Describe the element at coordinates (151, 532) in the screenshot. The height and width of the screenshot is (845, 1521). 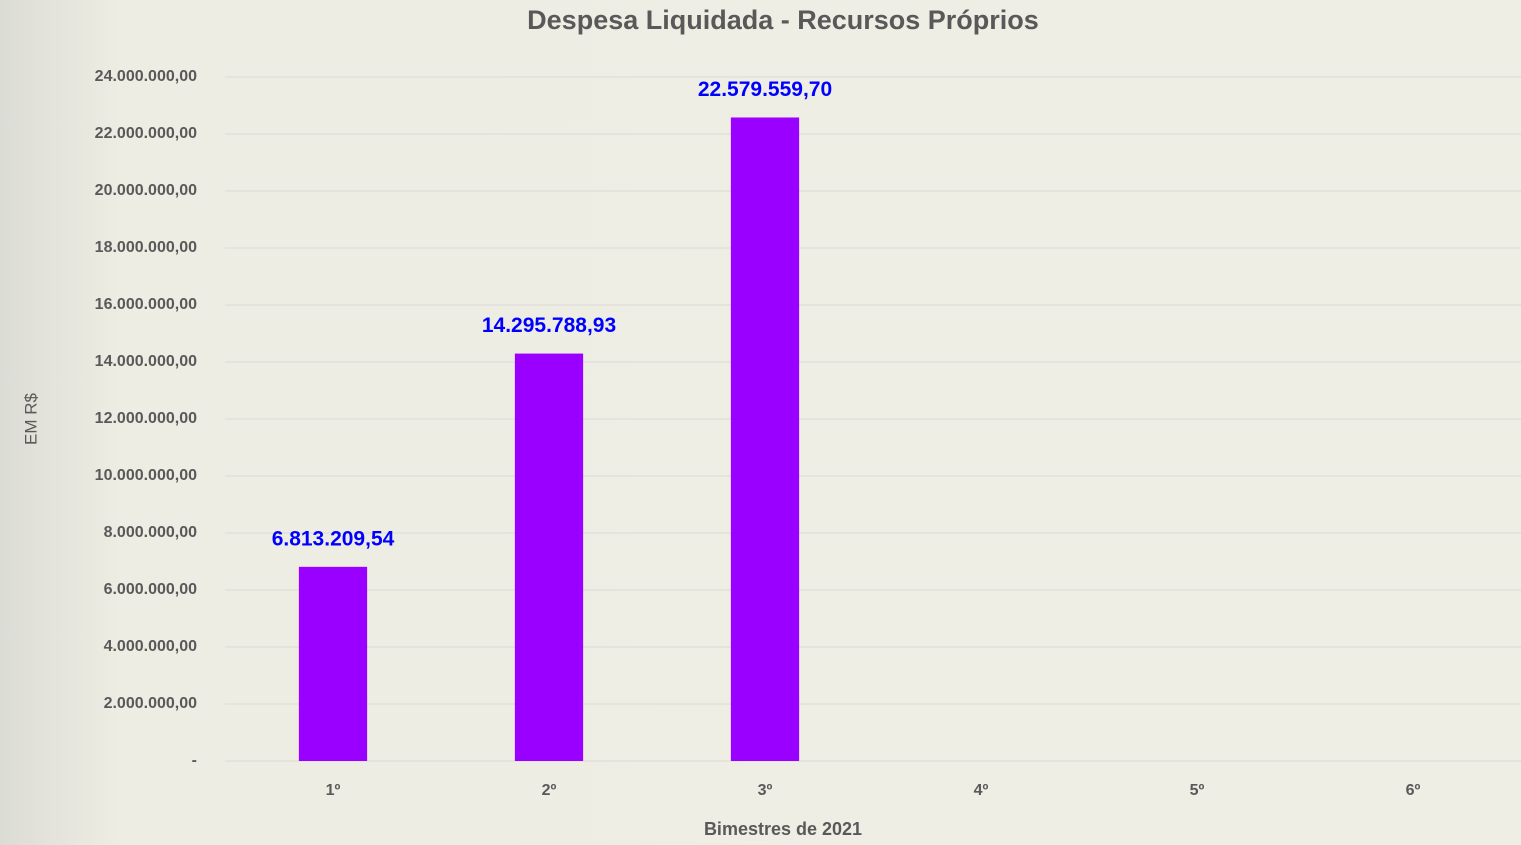
I see `y-tick-label: 8.000.000,00` at that location.